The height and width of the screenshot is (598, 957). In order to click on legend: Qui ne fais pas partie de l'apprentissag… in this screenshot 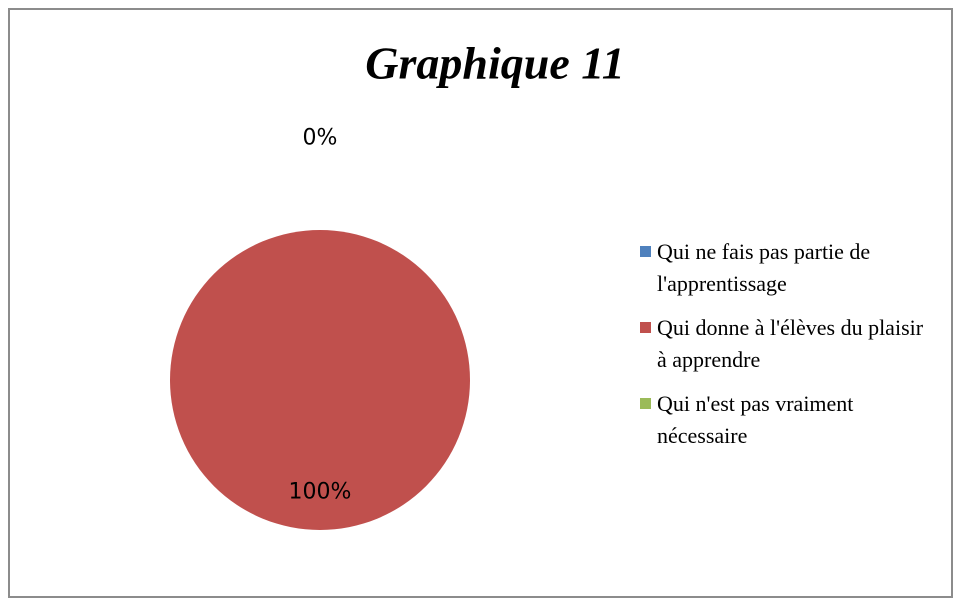, I will do `click(785, 350)`.